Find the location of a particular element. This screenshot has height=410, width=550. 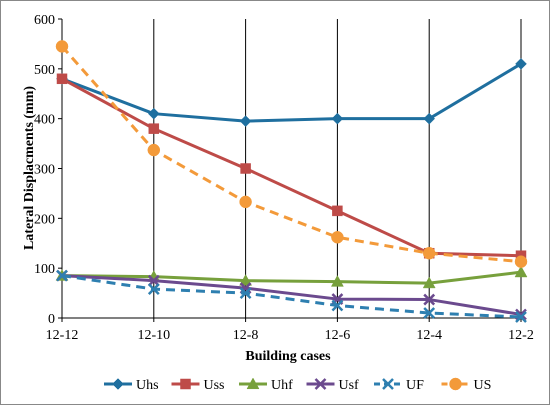

legend-item-uss: Uss is located at coordinates (198, 385).